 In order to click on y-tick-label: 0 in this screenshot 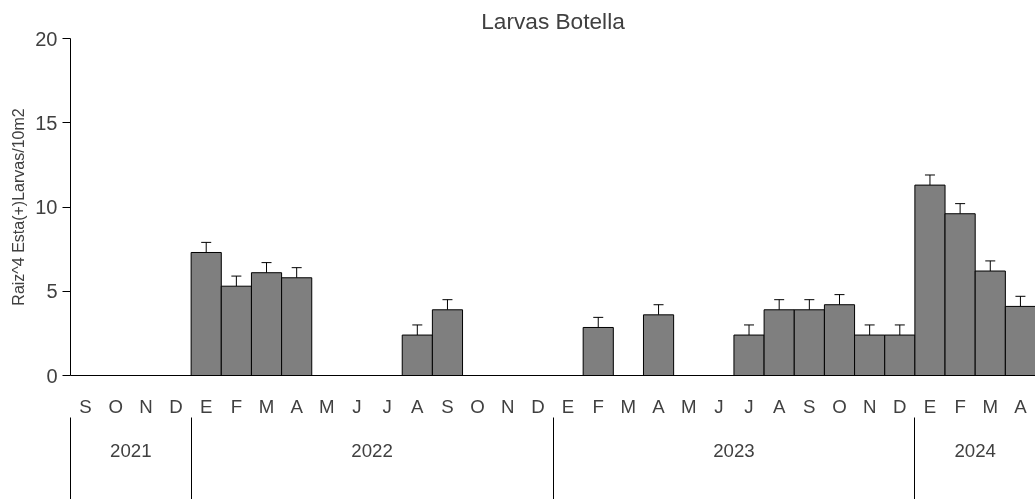, I will do `click(52, 375)`.